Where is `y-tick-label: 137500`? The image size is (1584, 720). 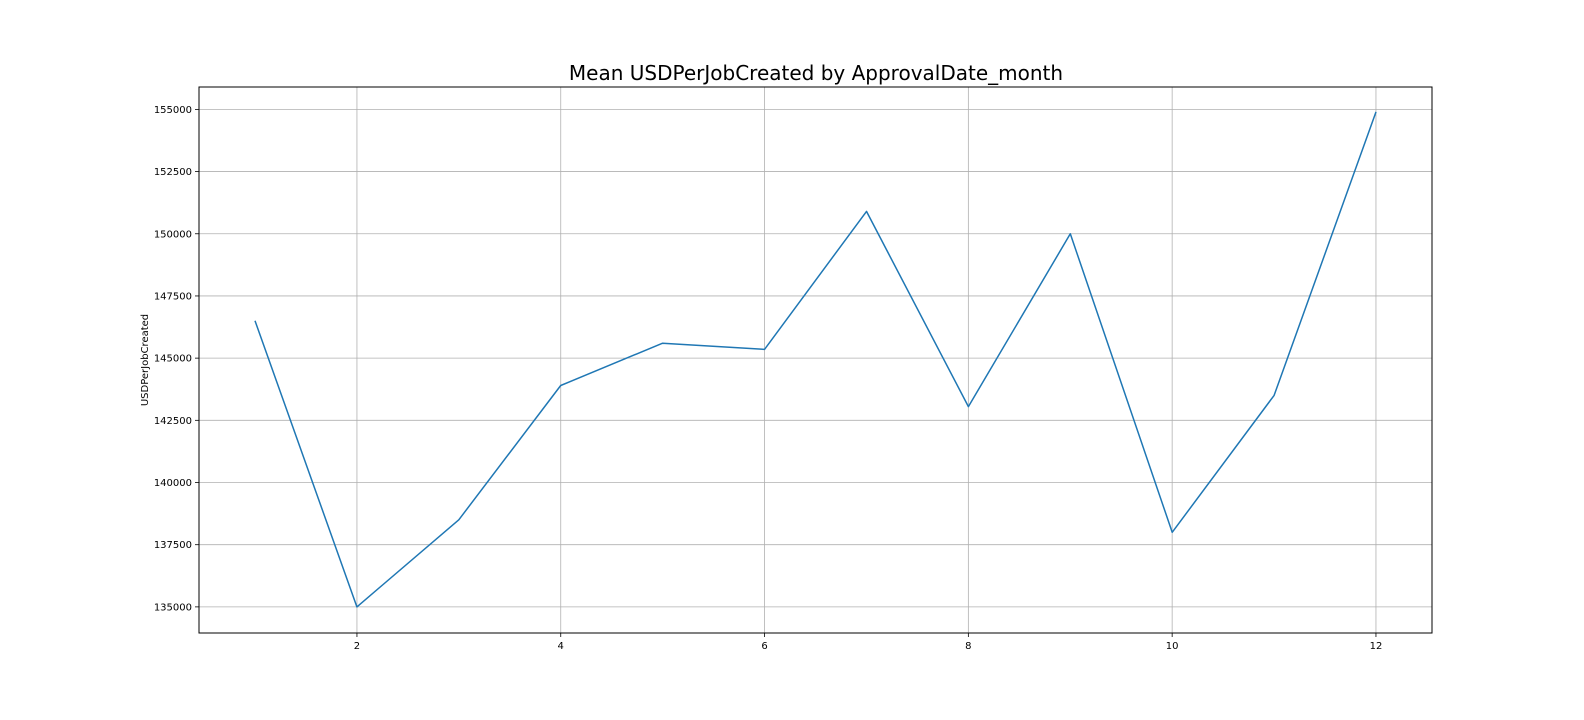 y-tick-label: 137500 is located at coordinates (173, 545).